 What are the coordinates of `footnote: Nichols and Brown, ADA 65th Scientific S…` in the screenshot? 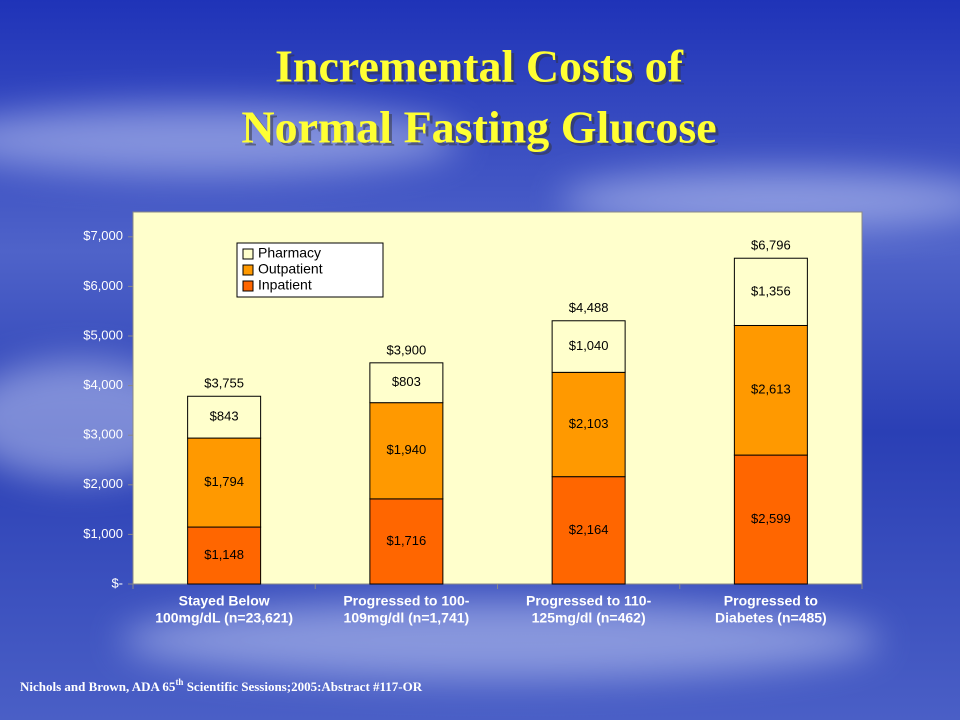 It's located at (221, 685).